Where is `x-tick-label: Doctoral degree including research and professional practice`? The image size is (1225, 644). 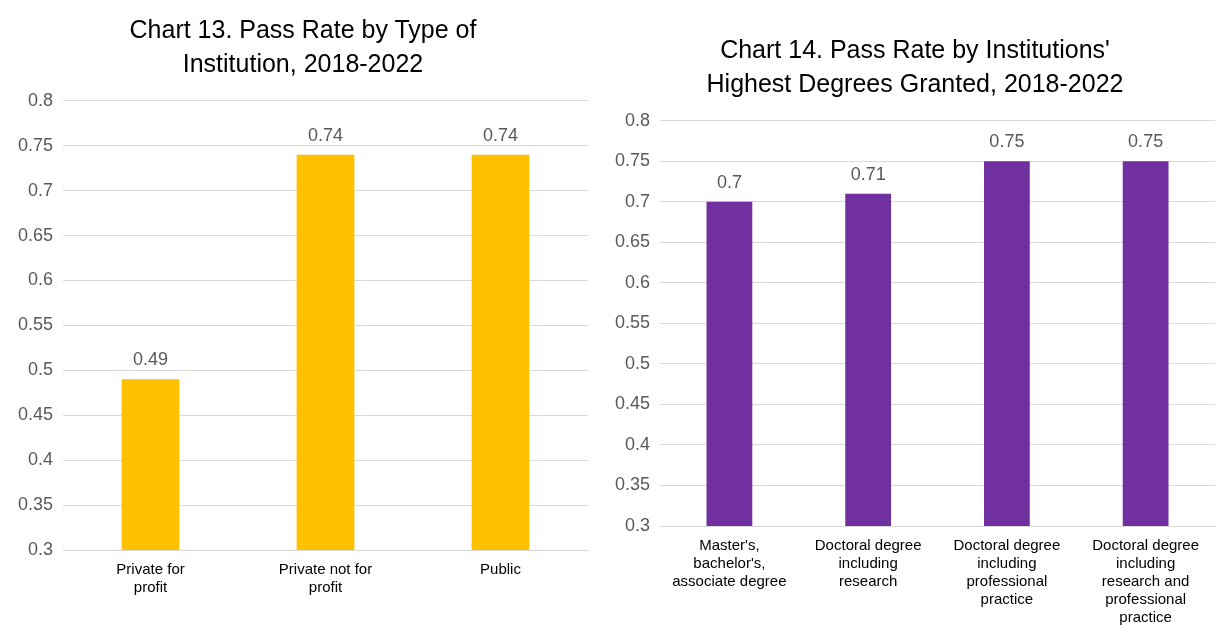 x-tick-label: Doctoral degree including research and professional practice is located at coordinates (1145, 581).